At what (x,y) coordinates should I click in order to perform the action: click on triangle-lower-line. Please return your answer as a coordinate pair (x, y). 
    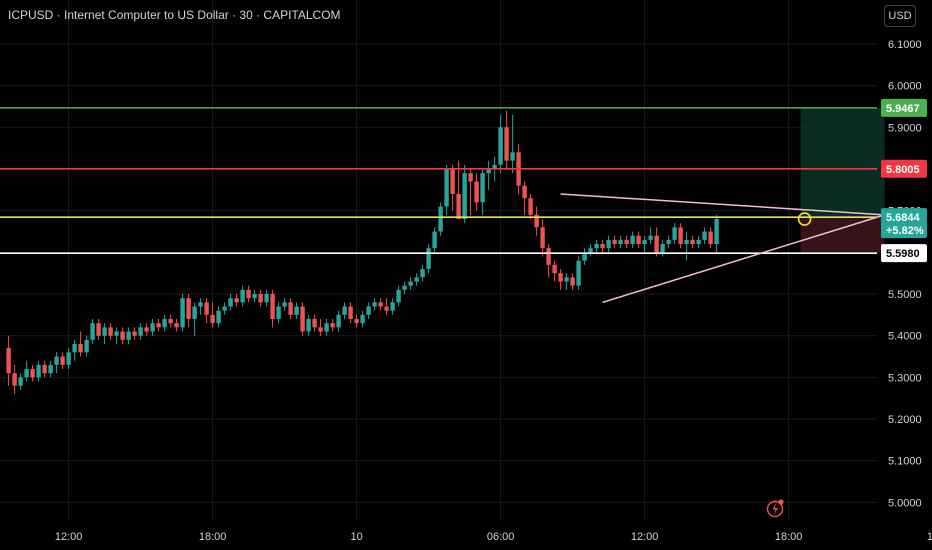
    Looking at the image, I should click on (743, 259).